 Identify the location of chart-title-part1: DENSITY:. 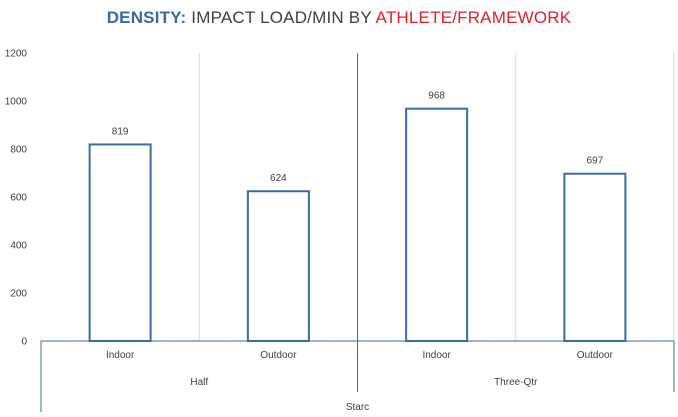
(147, 17).